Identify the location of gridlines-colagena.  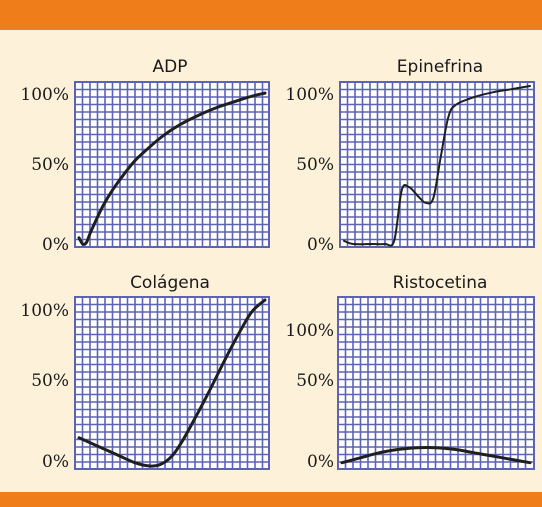
(172, 383).